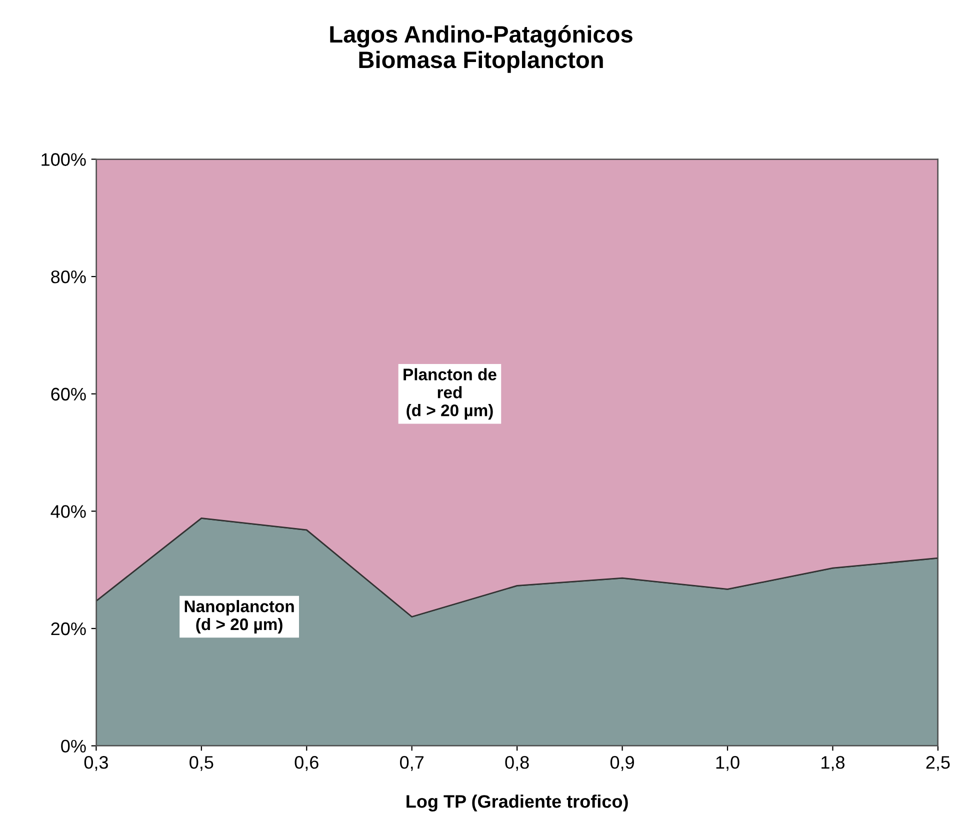  Describe the element at coordinates (481, 49) in the screenshot. I see `chart-title: Lagos Andino-Patagónicos Biomasa Fitoplancton` at that location.